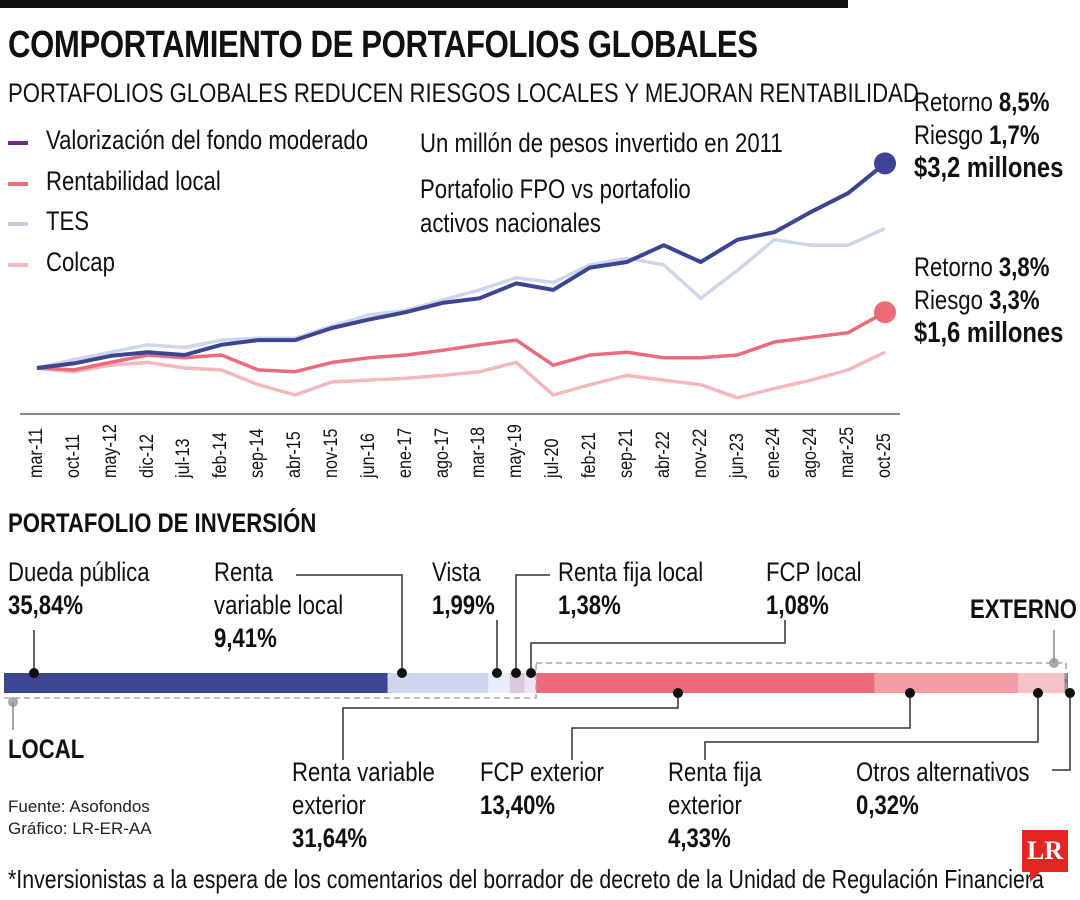  I want to click on legend-label: TES, so click(68, 221).